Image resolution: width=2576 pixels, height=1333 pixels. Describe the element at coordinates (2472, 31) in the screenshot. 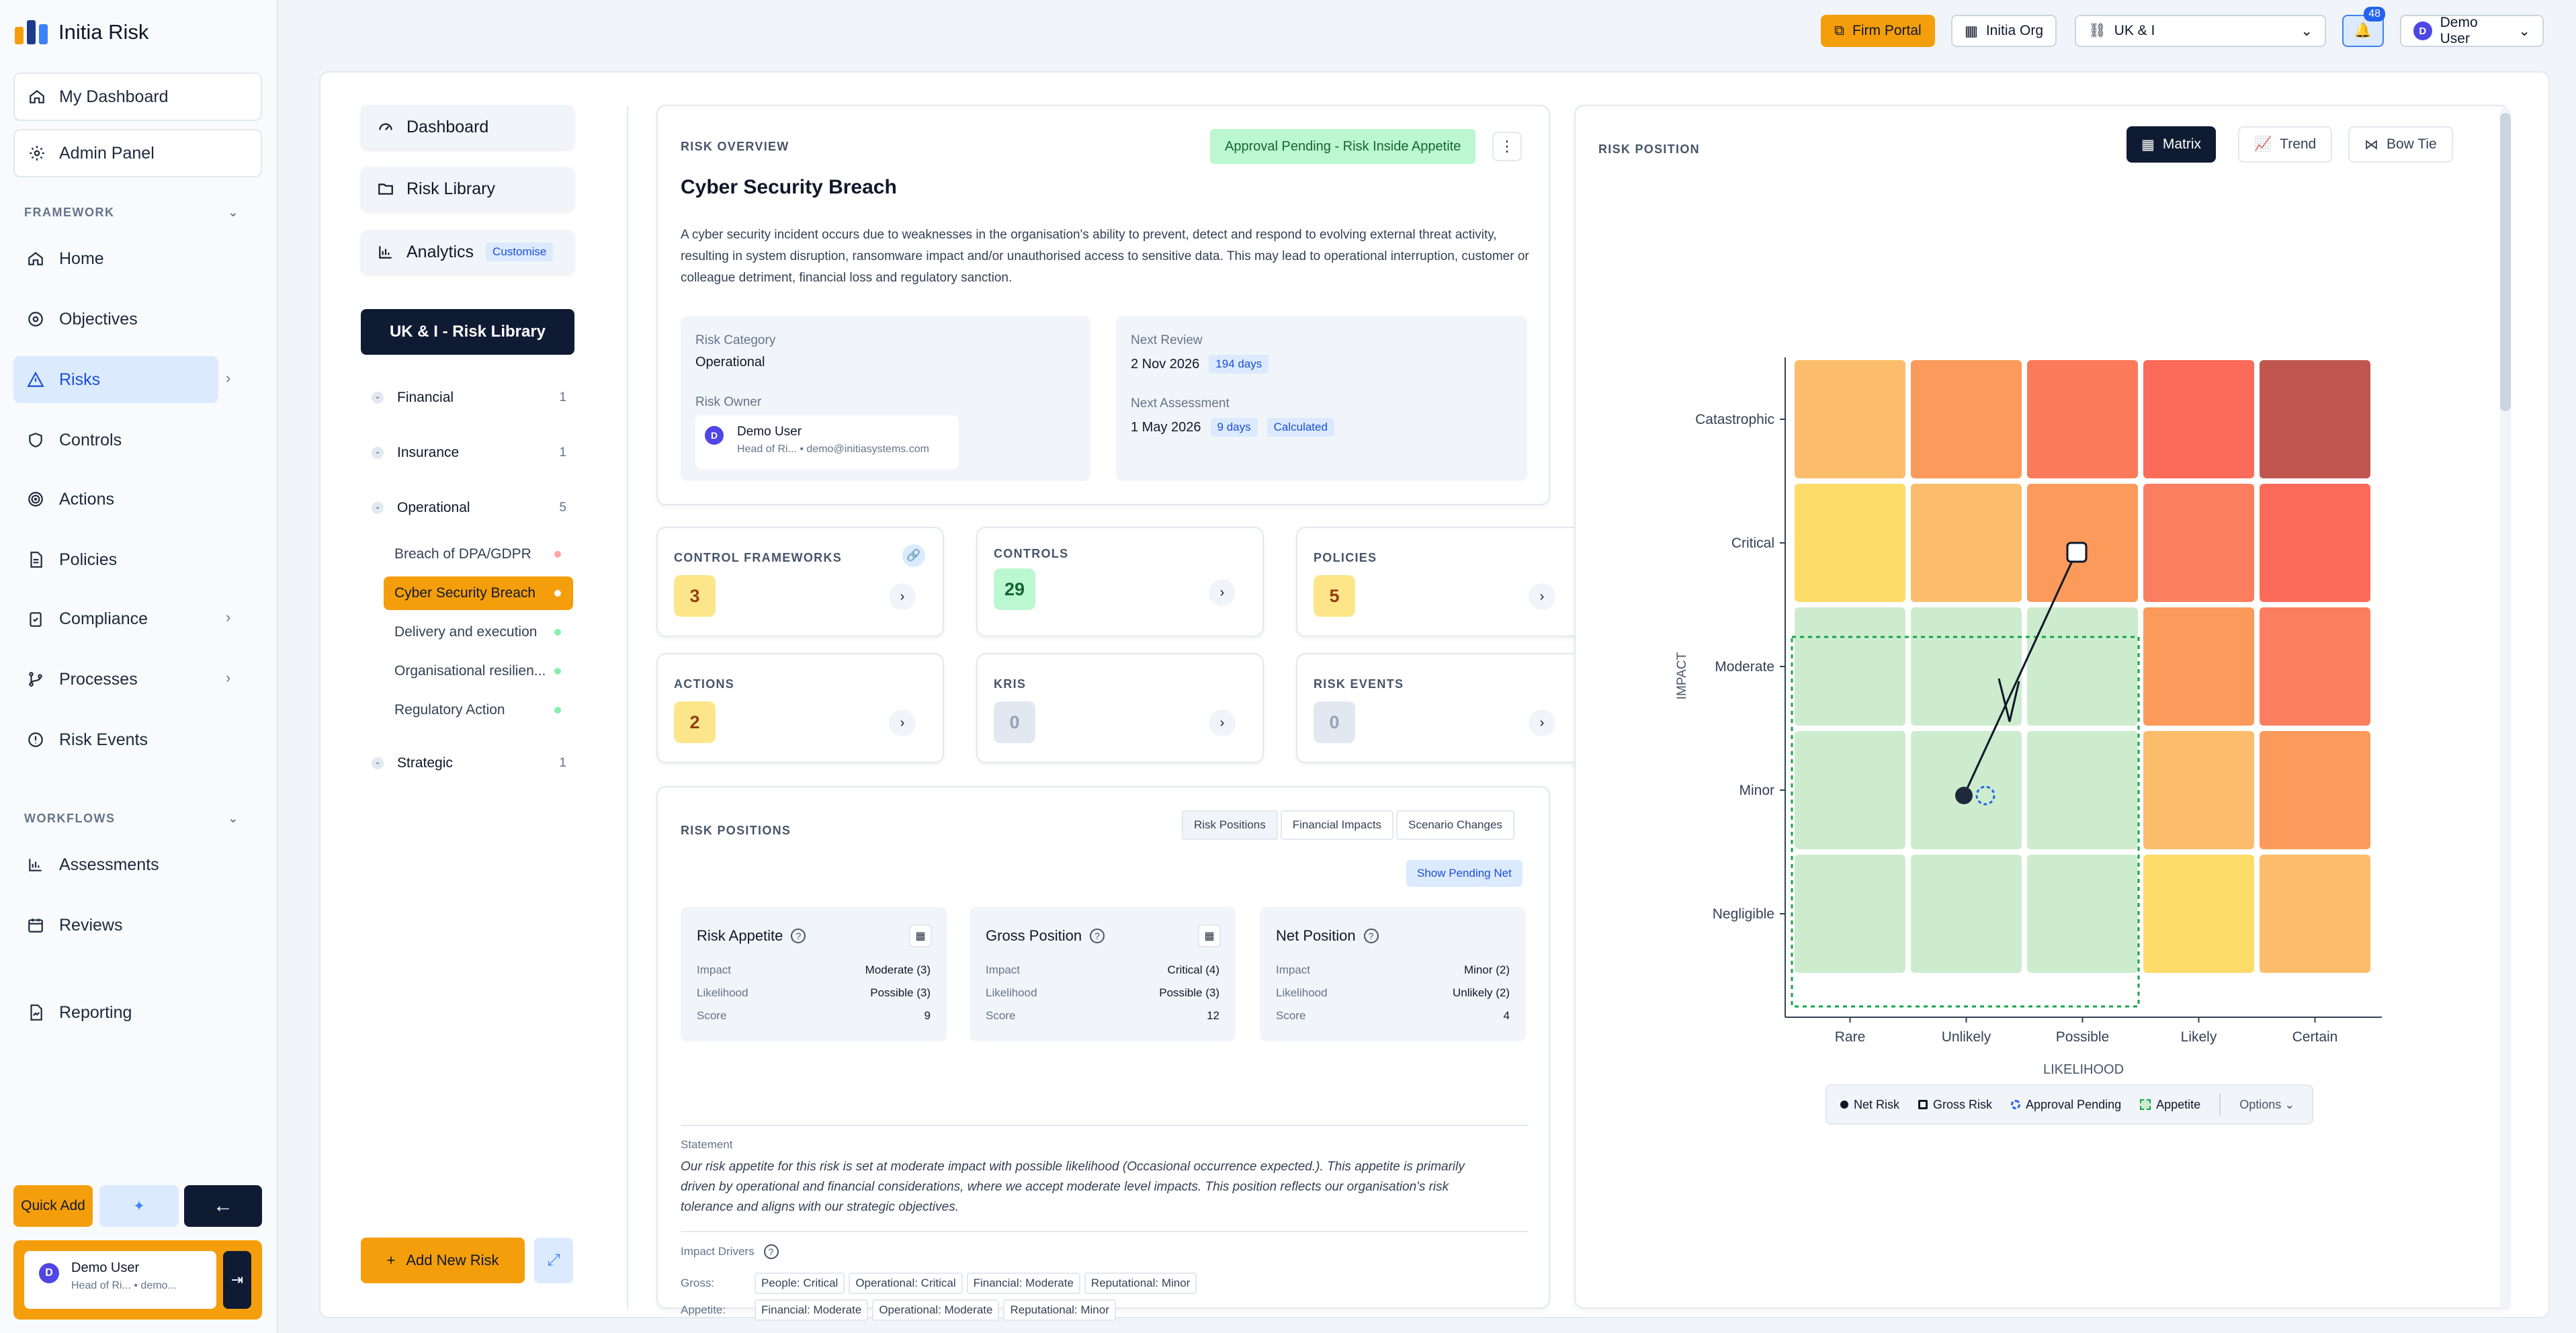

I see `user-menu: D Demo User ⌄` at that location.